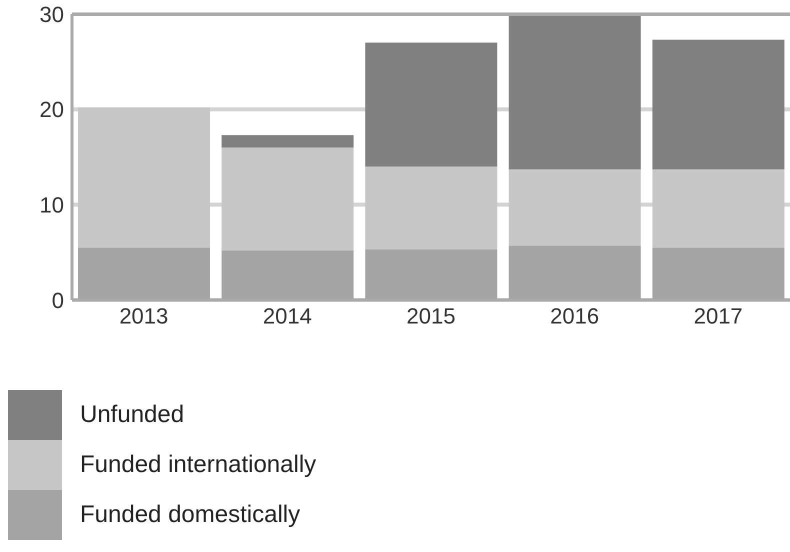 Image resolution: width=790 pixels, height=552 pixels. I want to click on y-tick-label: 0, so click(58, 300).